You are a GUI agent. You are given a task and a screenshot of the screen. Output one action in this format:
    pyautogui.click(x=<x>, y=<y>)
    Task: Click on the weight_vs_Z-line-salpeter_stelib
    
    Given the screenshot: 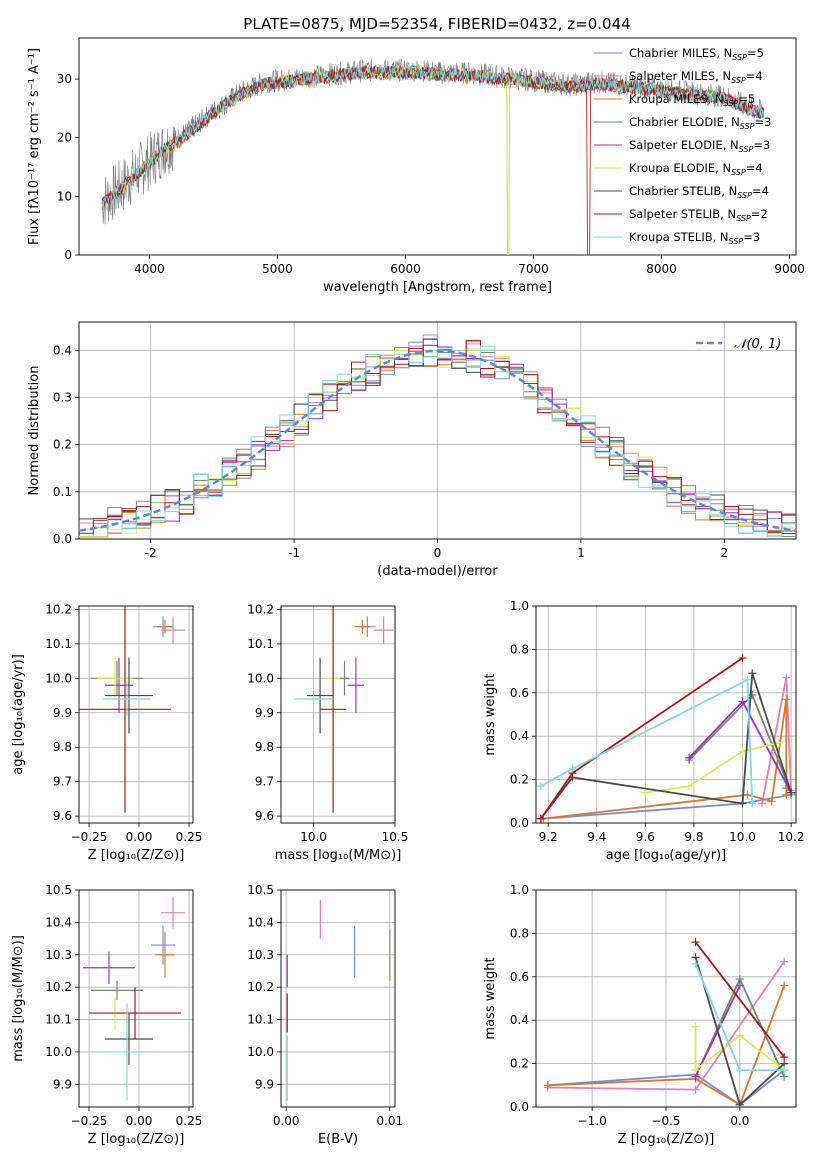 What is the action you would take?
    pyautogui.click(x=739, y=999)
    